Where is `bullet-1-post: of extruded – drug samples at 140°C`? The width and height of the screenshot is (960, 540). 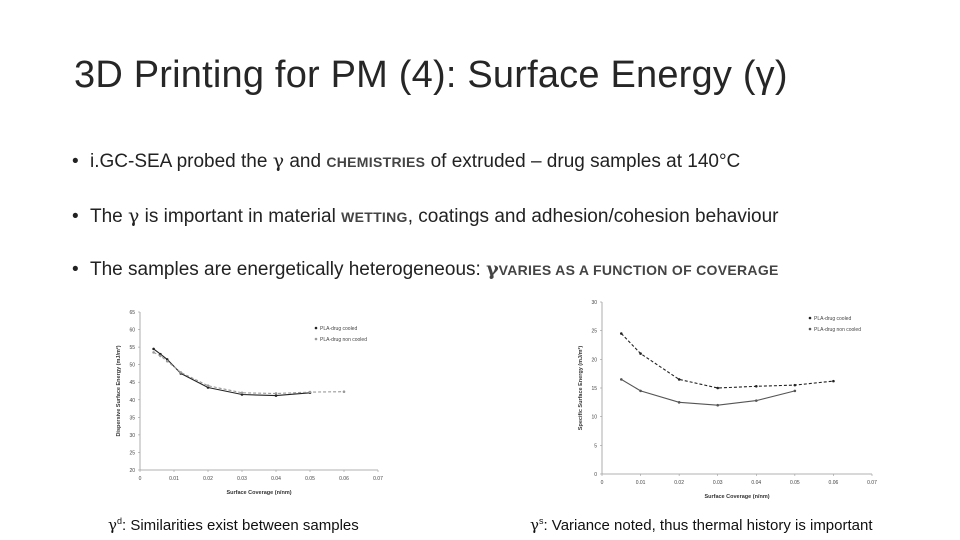 bullet-1-post: of extruded – drug samples at 140°C is located at coordinates (583, 161).